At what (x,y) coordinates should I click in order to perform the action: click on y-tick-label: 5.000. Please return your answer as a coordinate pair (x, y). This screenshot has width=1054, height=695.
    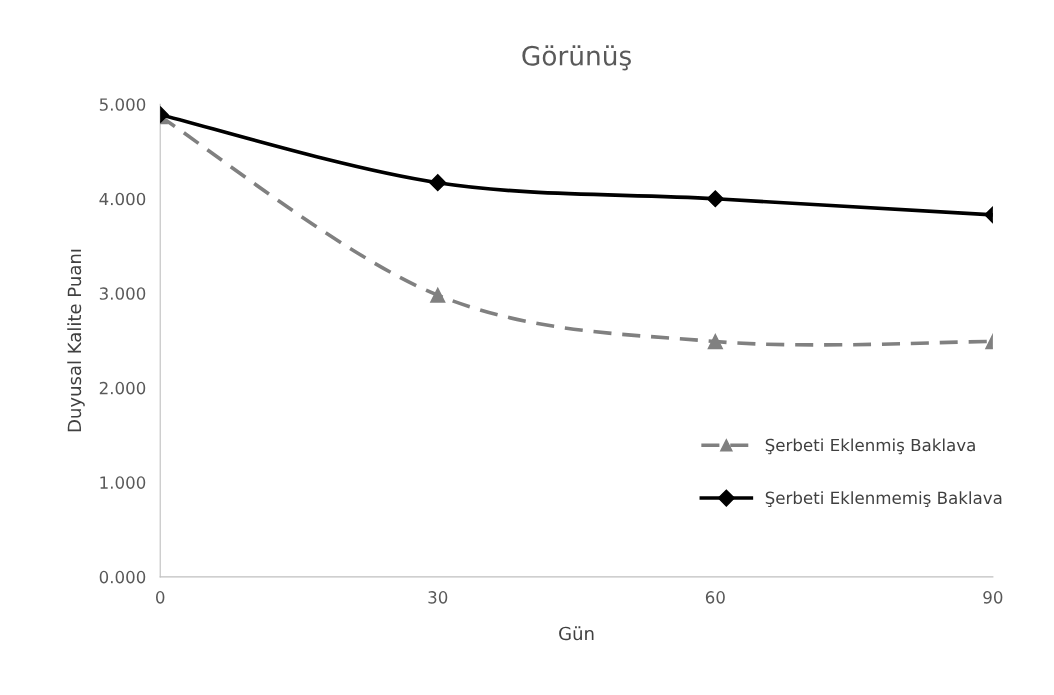
    Looking at the image, I should click on (122, 104).